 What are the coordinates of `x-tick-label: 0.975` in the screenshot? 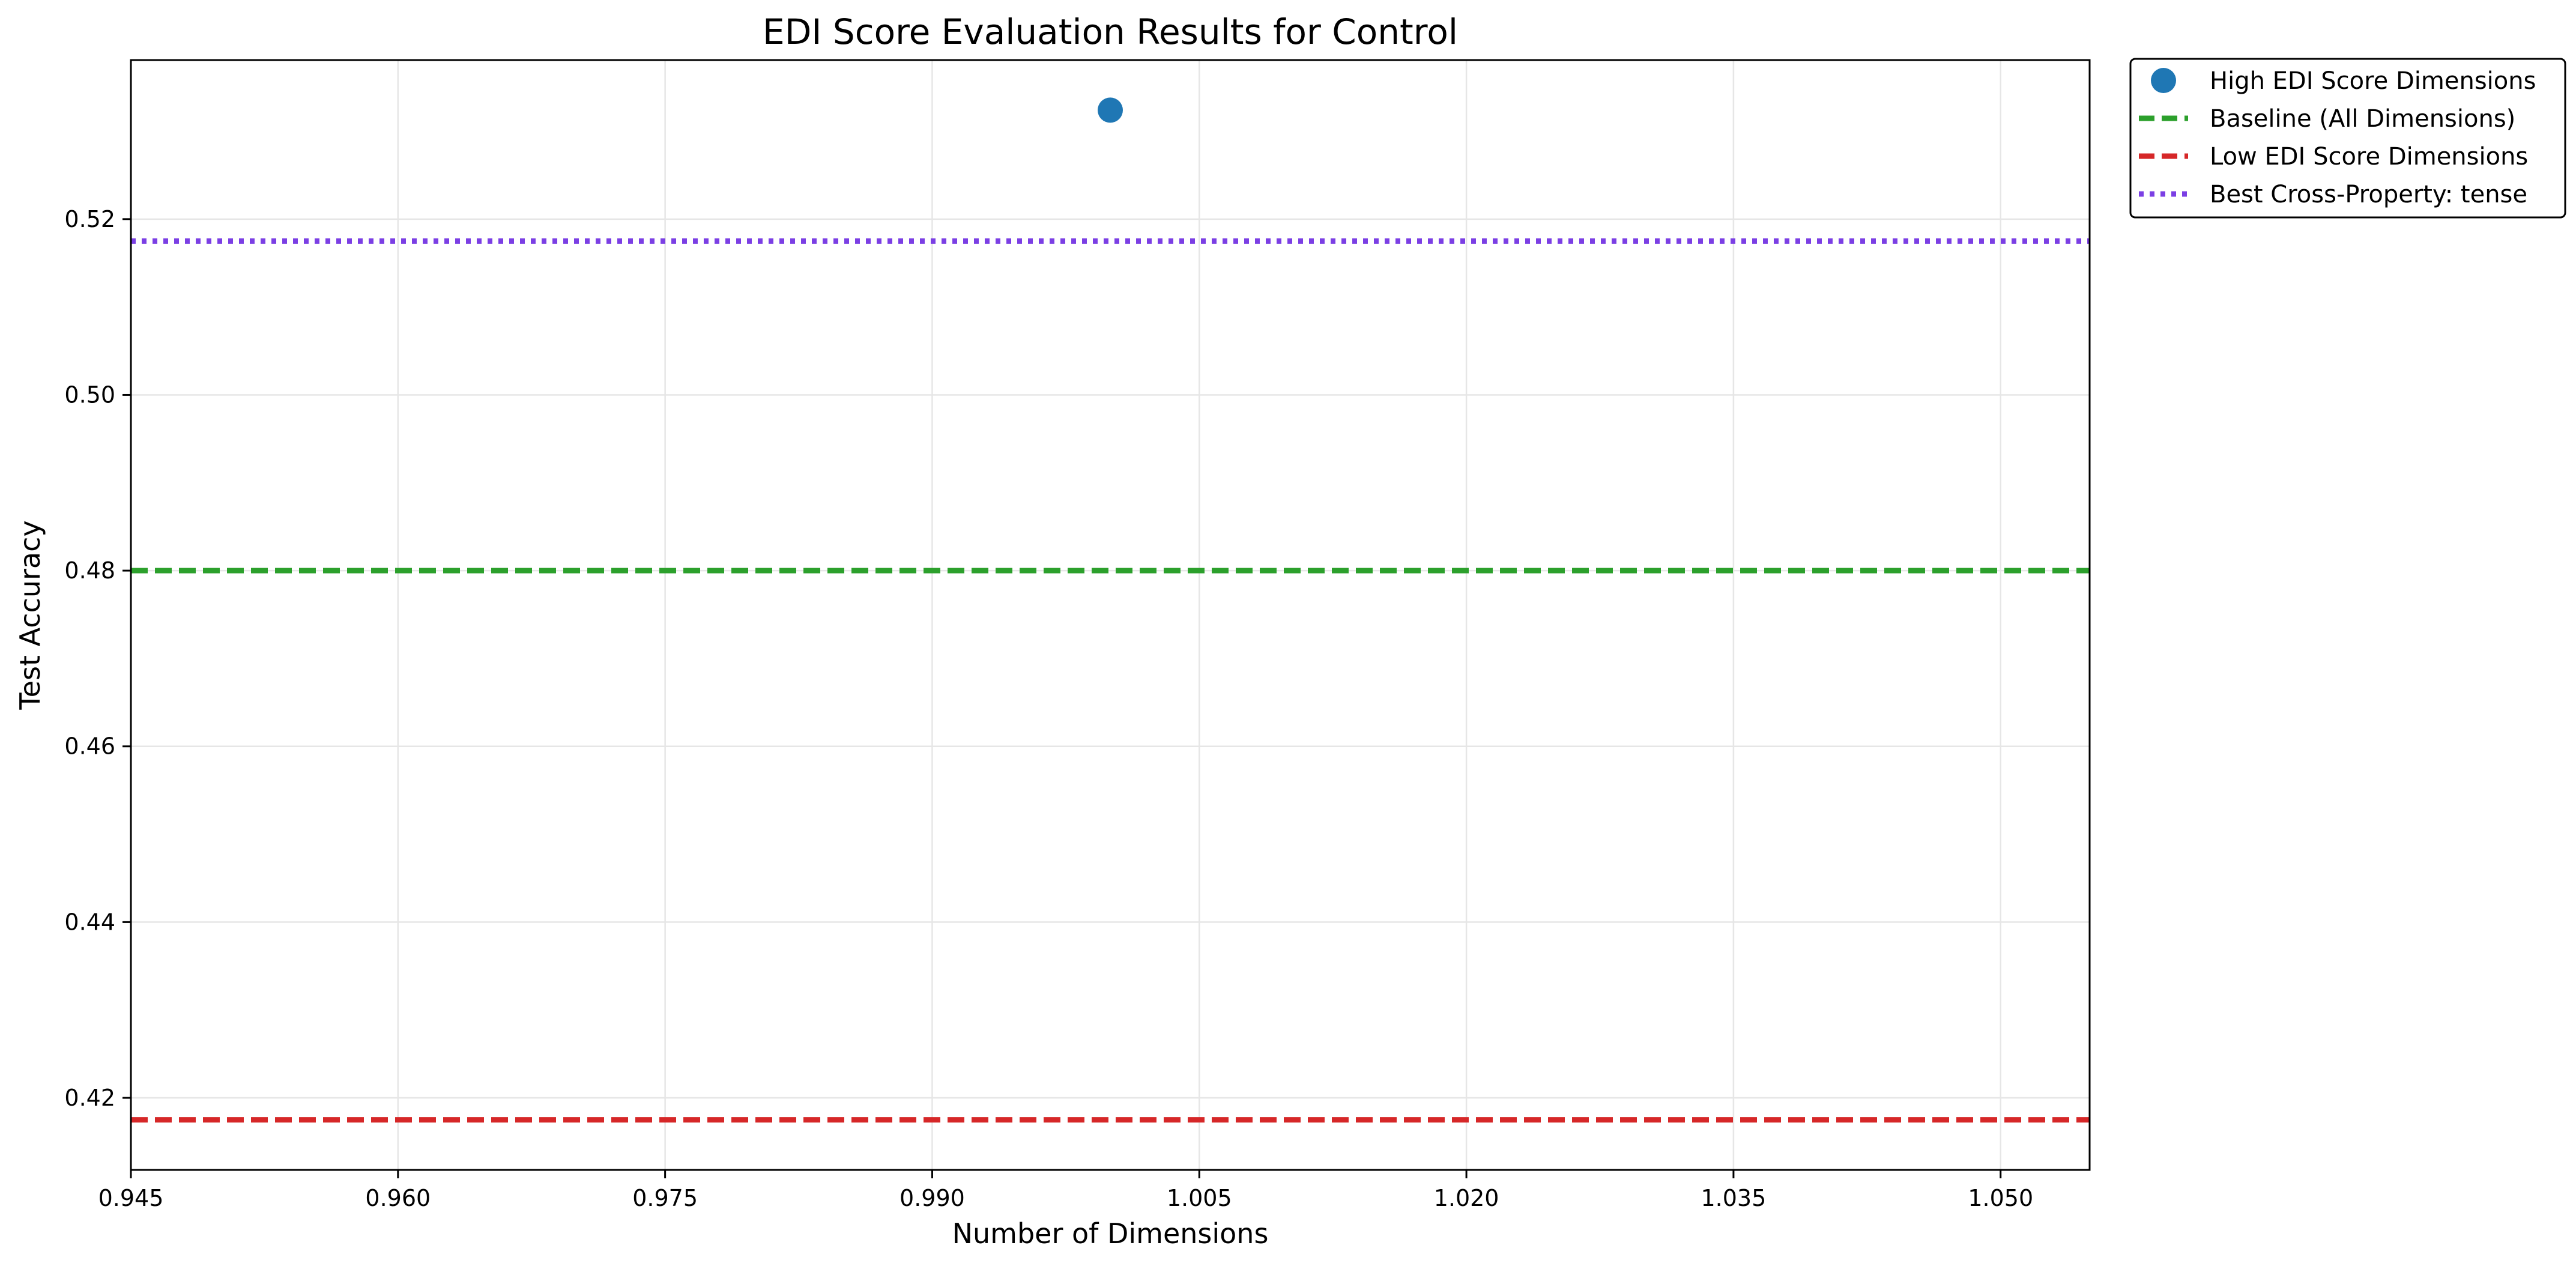 It's located at (665, 1198).